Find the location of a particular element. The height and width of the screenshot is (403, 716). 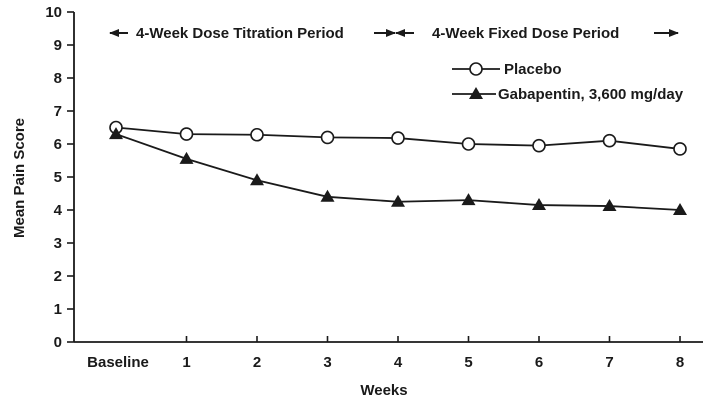

legend-placebo-marker is located at coordinates (476, 69).